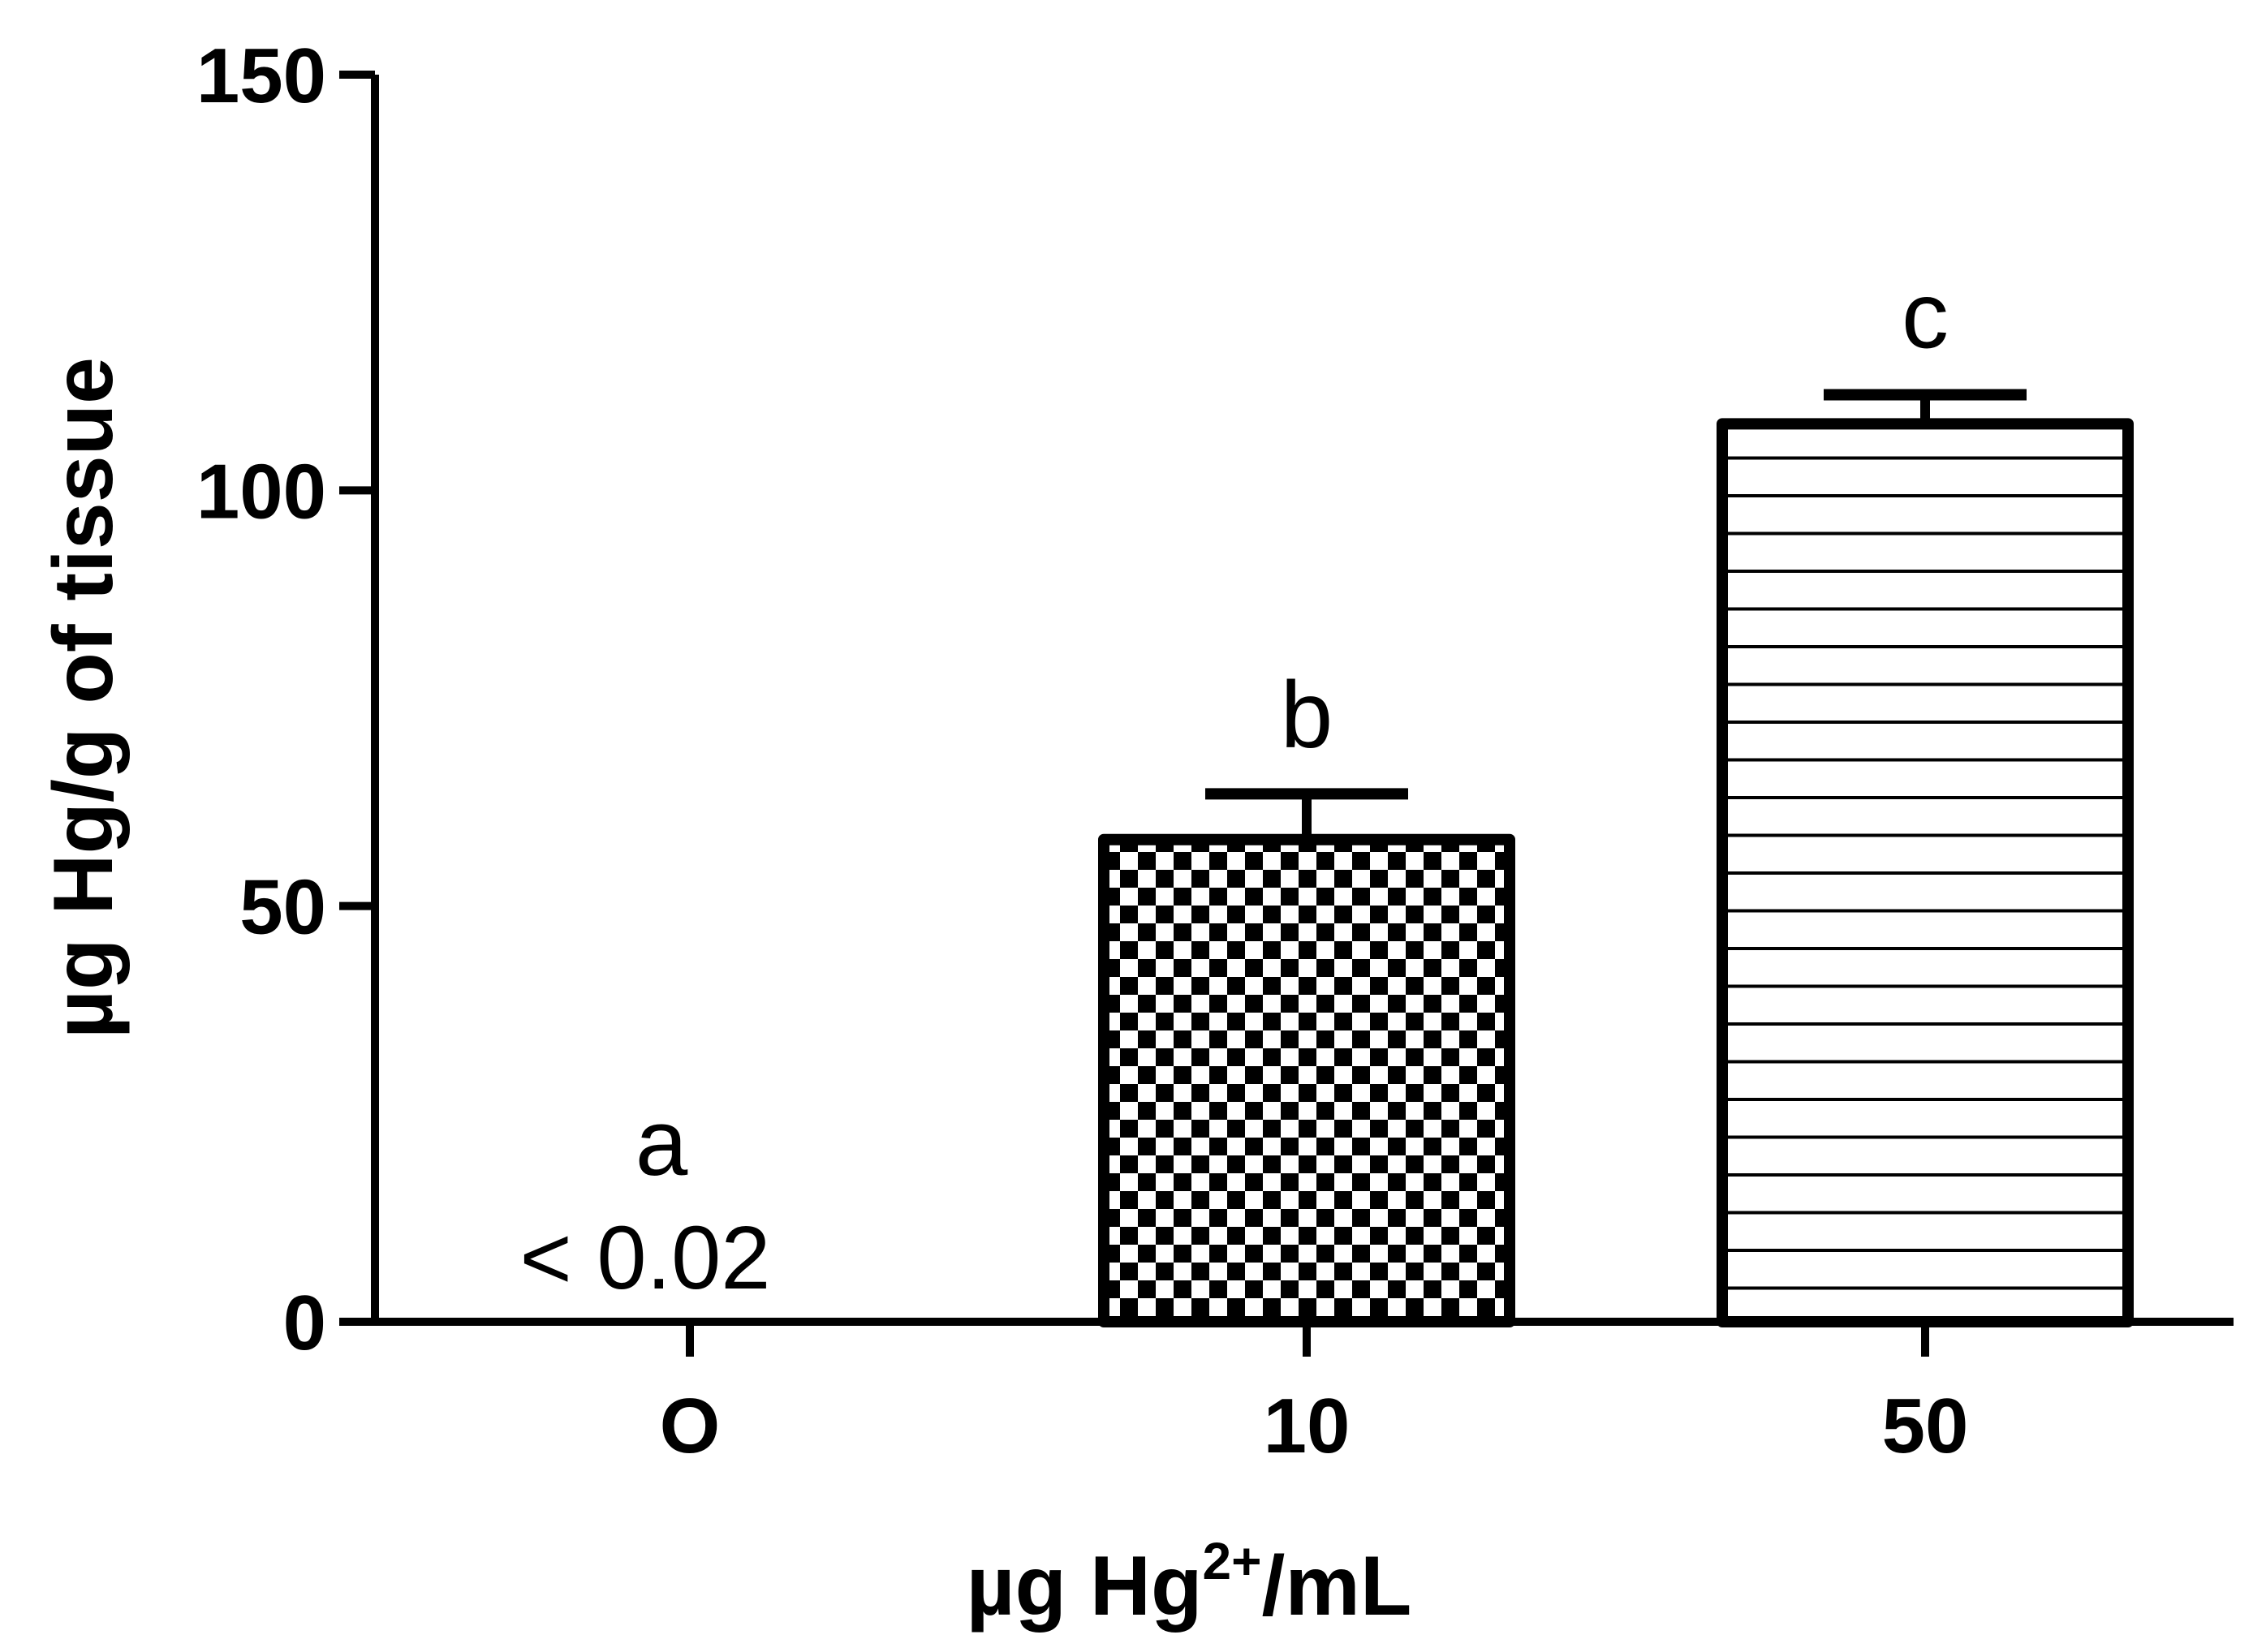 The height and width of the screenshot is (1652, 2266). I want to click on significance-letter-a: a, so click(661, 1142).